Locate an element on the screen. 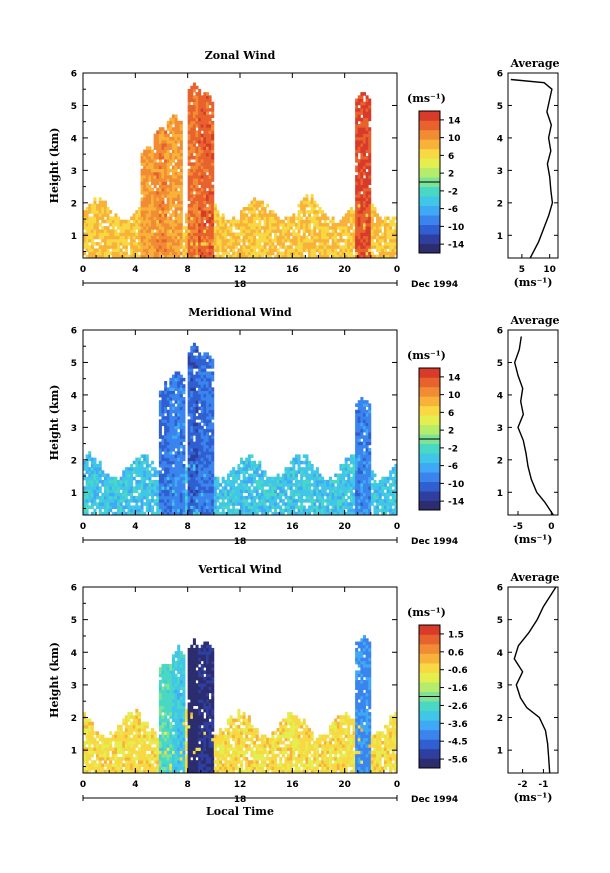 The image size is (610, 873). x-axis-label: Local Time is located at coordinates (240, 811).